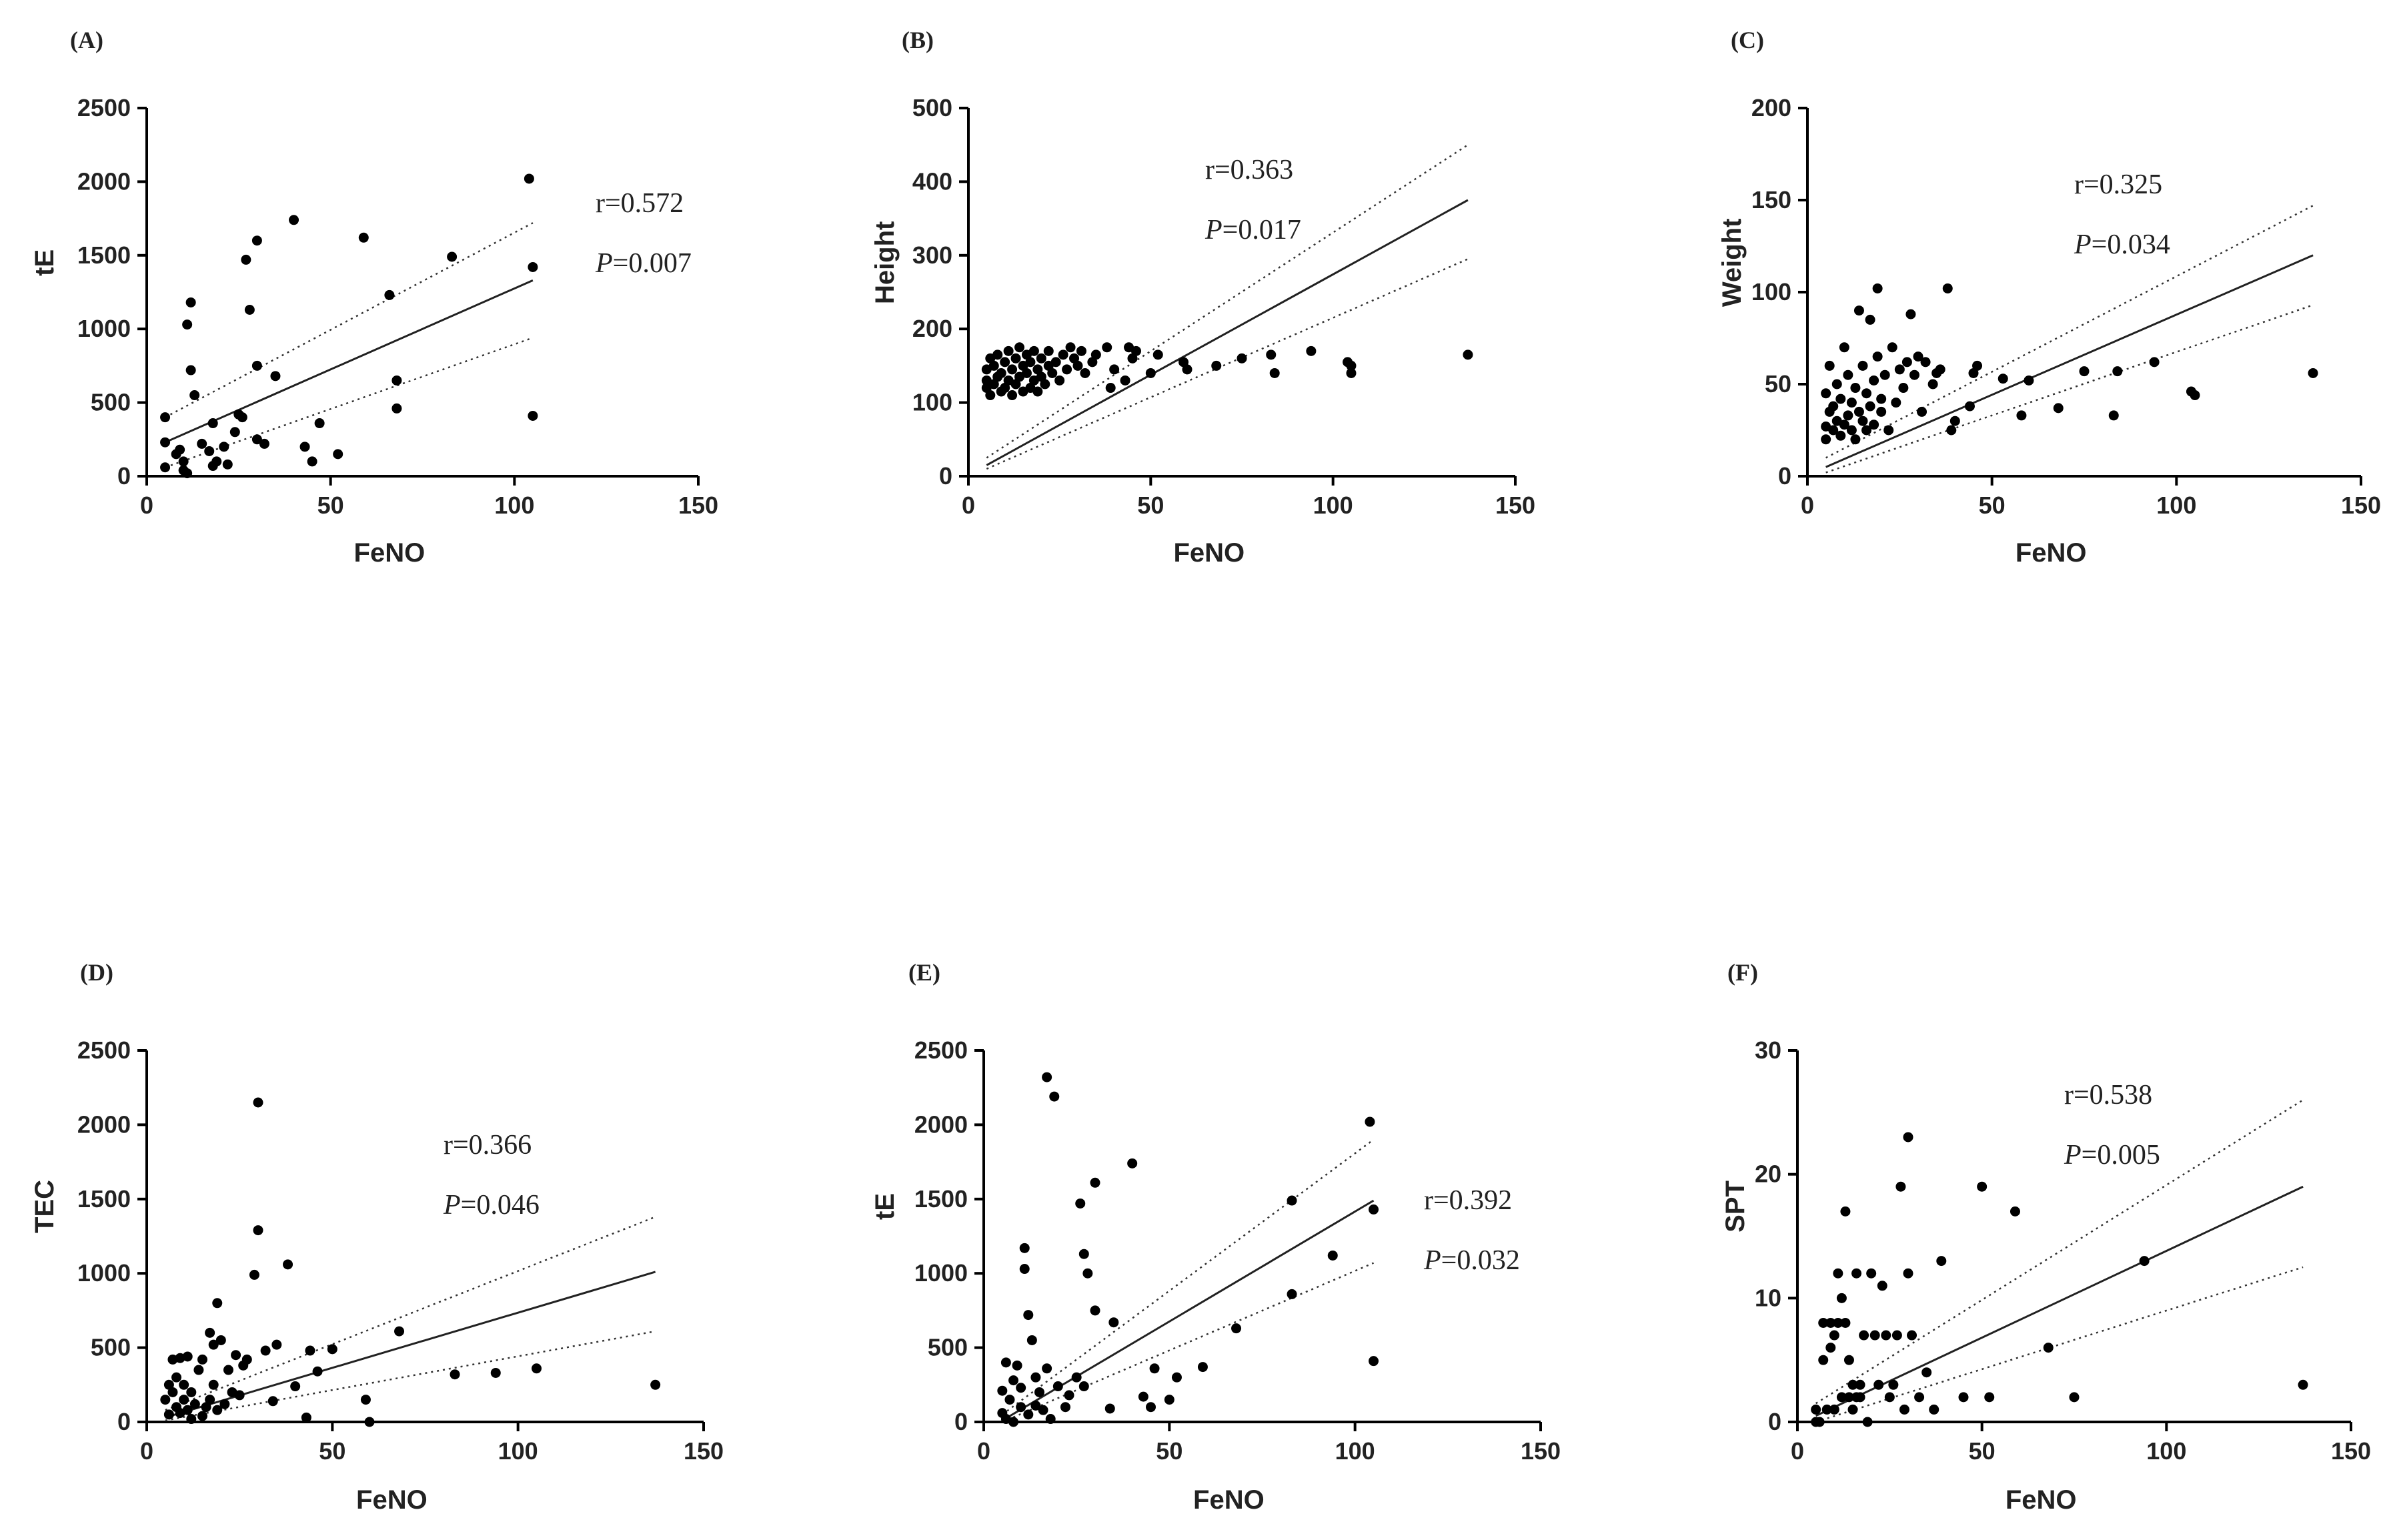 The width and height of the screenshot is (2387, 1540). What do you see at coordinates (104, 108) in the screenshot?
I see `y-tick-label: 2500` at bounding box center [104, 108].